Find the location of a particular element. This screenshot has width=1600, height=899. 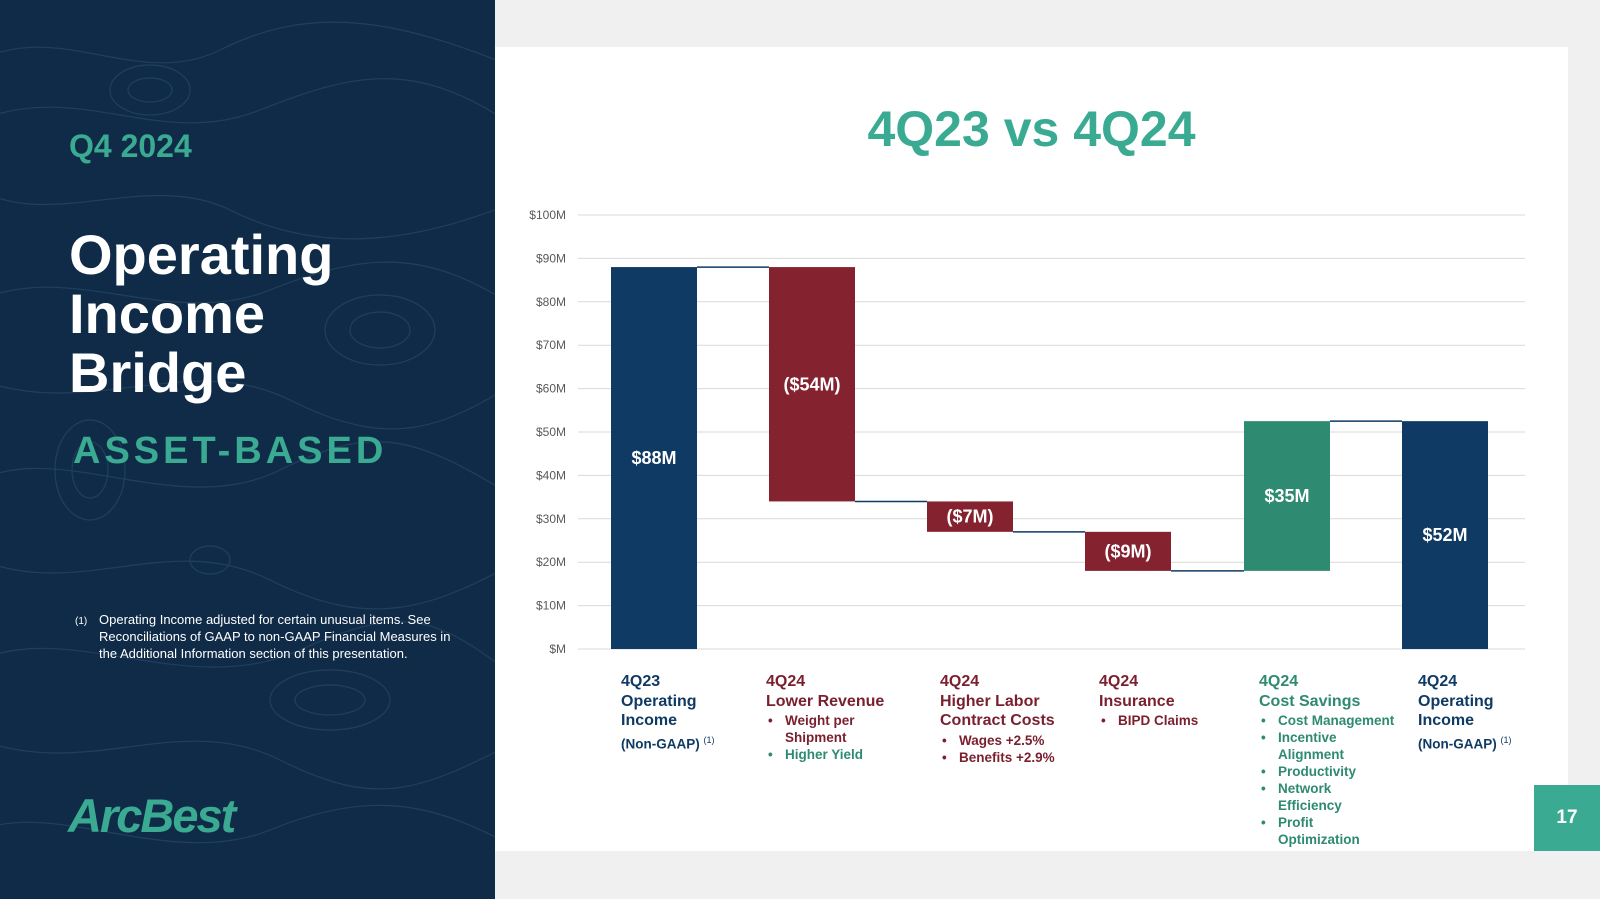

category-heading-line: 4Q23 is located at coordinates (641, 681).